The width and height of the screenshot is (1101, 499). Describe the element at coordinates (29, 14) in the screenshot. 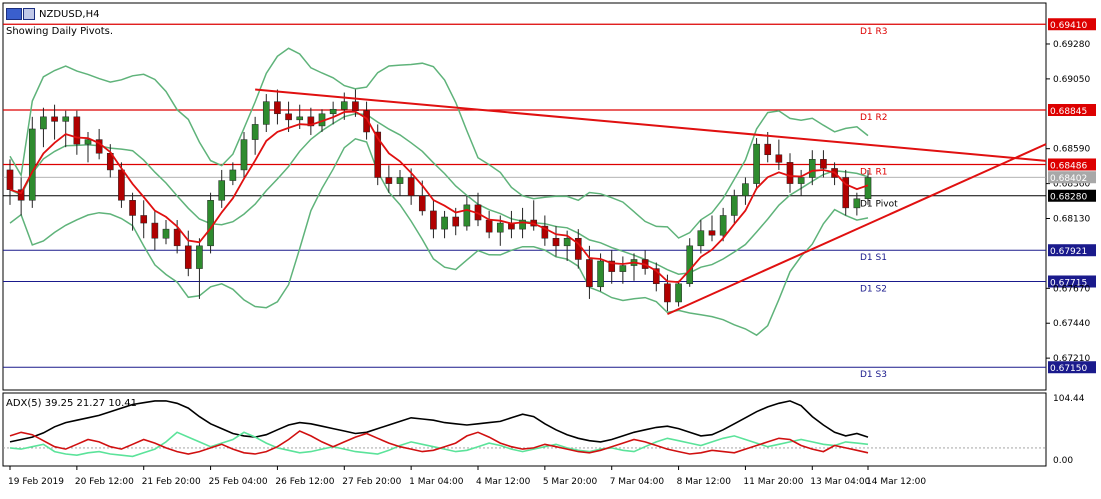

I see `chart-symbol-icon` at that location.